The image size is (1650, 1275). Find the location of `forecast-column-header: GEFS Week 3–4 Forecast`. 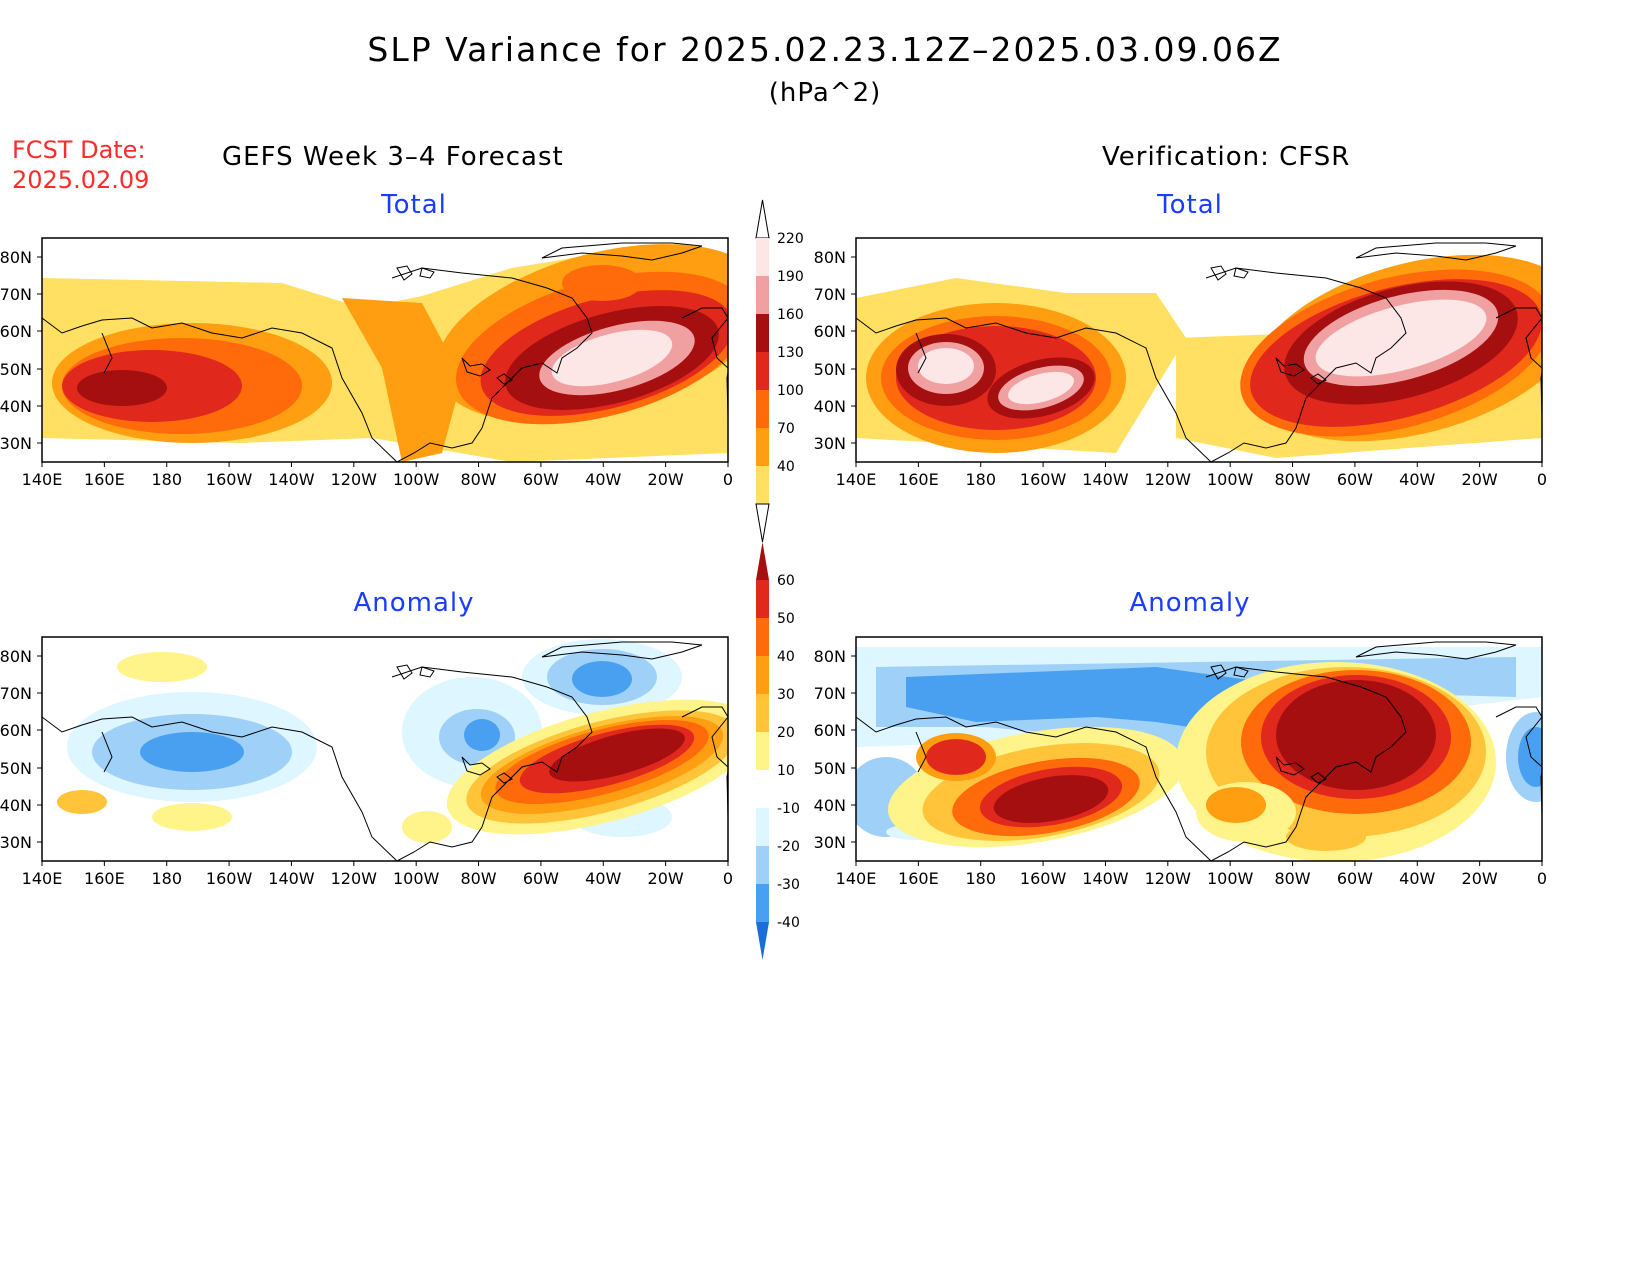

forecast-column-header: GEFS Week 3–4 Forecast is located at coordinates (393, 157).